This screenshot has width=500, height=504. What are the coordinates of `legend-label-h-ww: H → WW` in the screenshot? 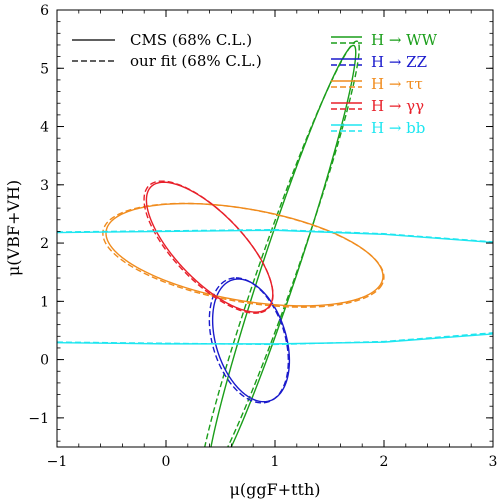 It's located at (404, 40).